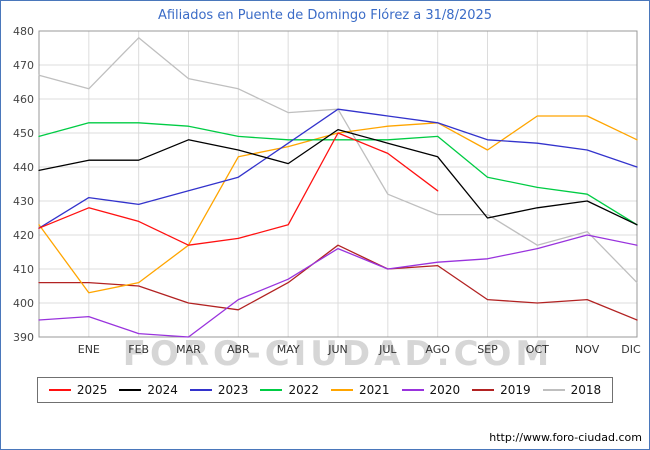 This screenshot has height=450, width=650. I want to click on legend-item-2019: 2019, so click(501, 390).